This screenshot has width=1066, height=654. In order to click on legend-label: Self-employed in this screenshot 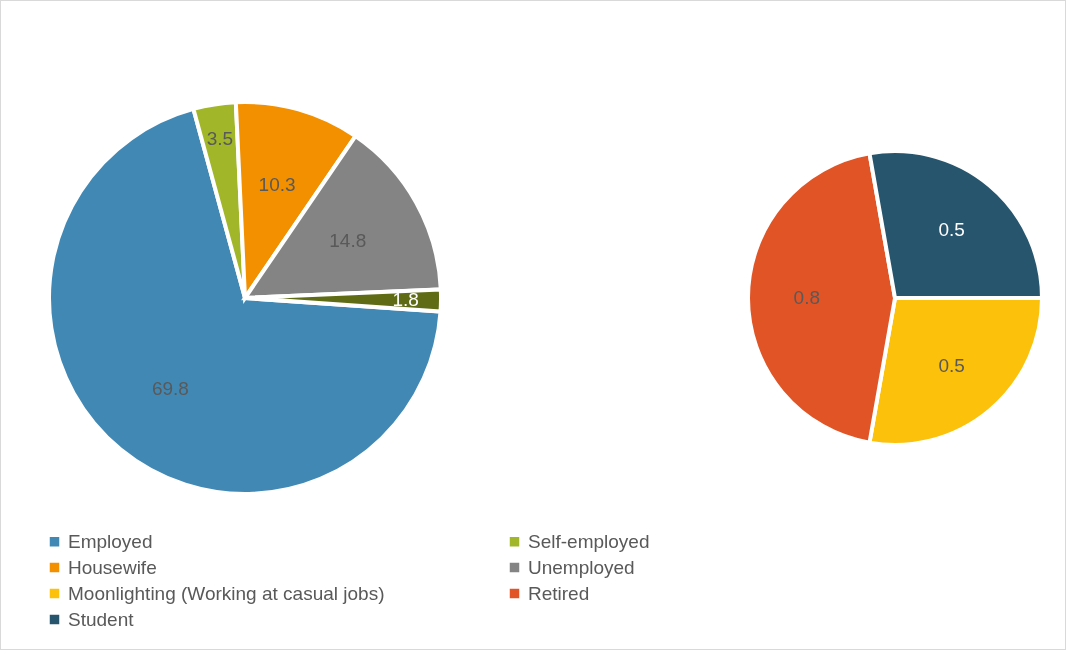, I will do `click(589, 541)`.